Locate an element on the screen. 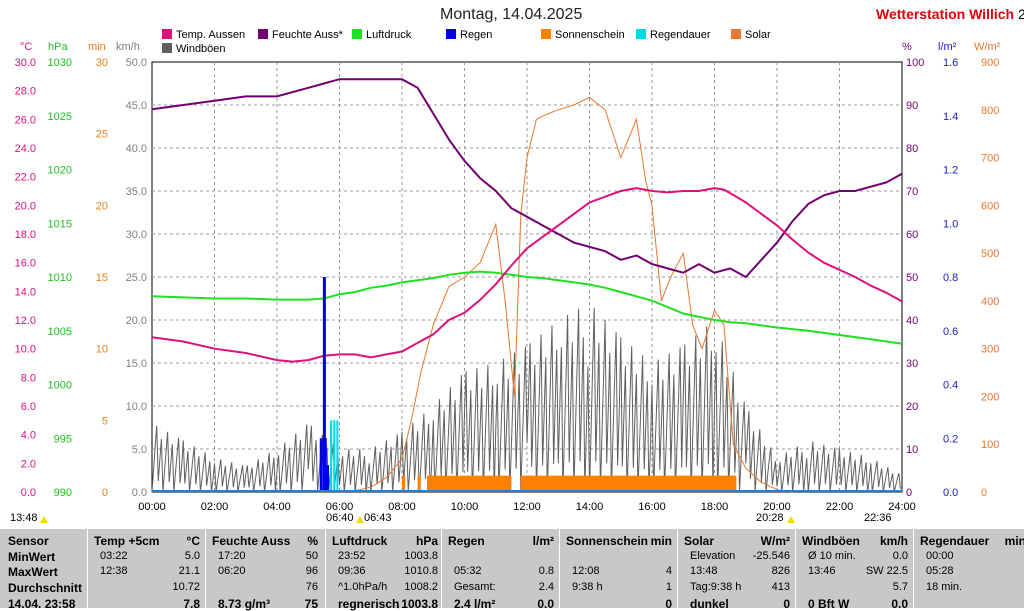  axis-tick-rain: 1.4 is located at coordinates (950, 117).